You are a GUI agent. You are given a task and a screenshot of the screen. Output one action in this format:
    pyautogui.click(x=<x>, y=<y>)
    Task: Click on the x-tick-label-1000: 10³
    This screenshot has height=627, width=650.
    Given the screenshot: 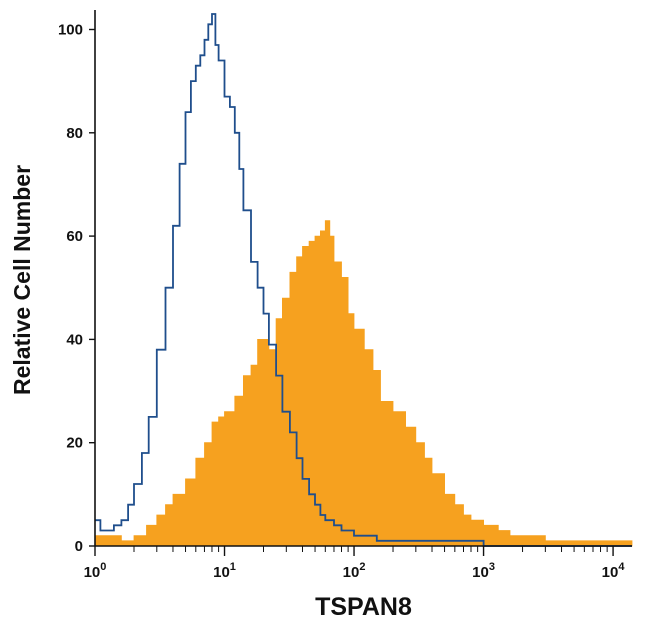 What is the action you would take?
    pyautogui.click(x=483, y=571)
    